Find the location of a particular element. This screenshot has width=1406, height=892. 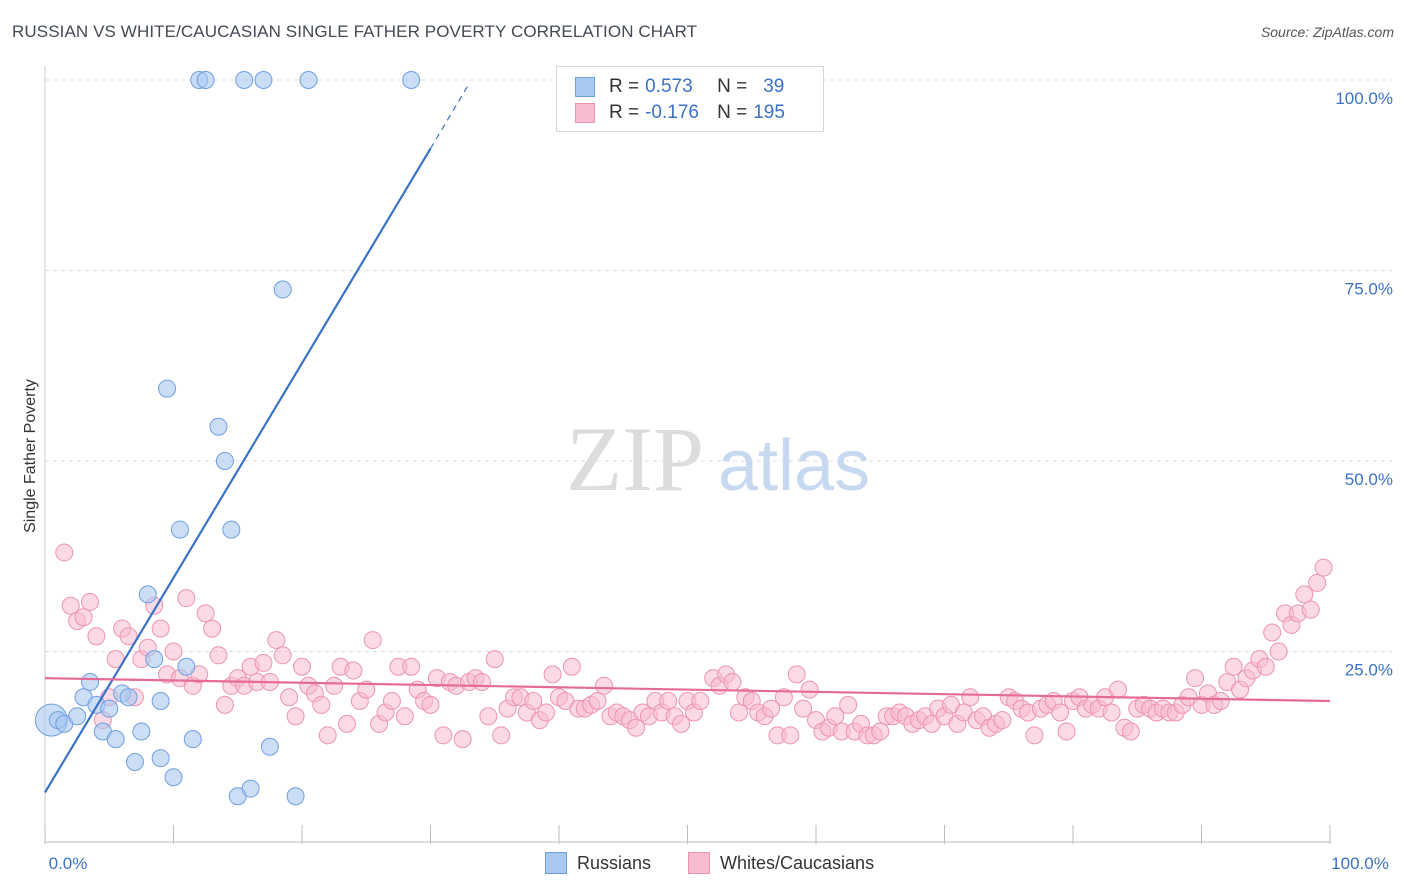

y-tick-label: 50.0% is located at coordinates (1369, 479).